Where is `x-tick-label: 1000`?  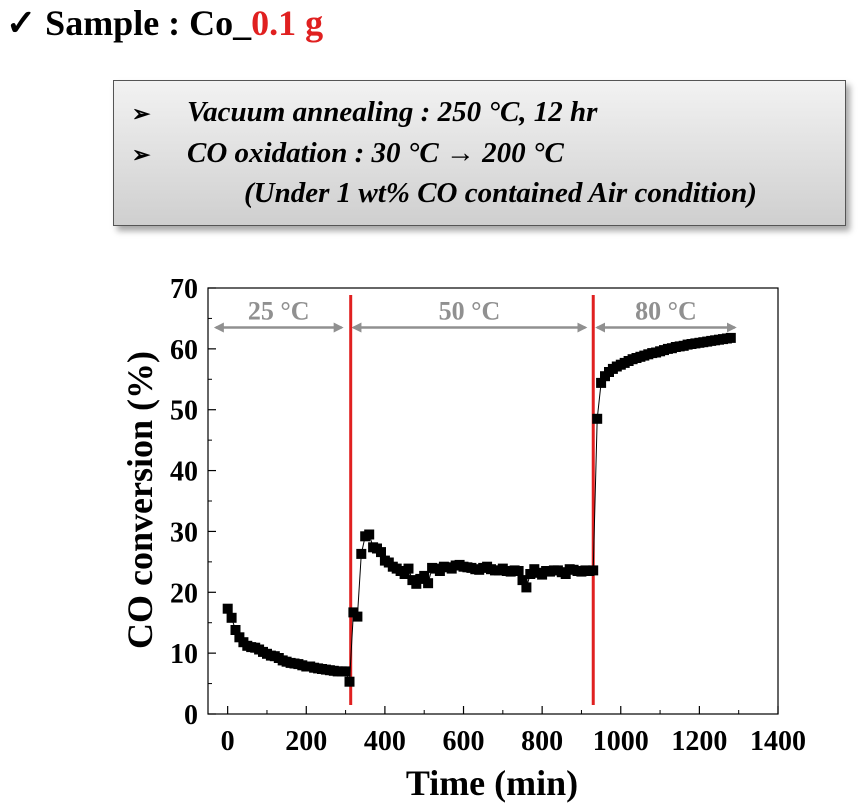
x-tick-label: 1000 is located at coordinates (621, 741).